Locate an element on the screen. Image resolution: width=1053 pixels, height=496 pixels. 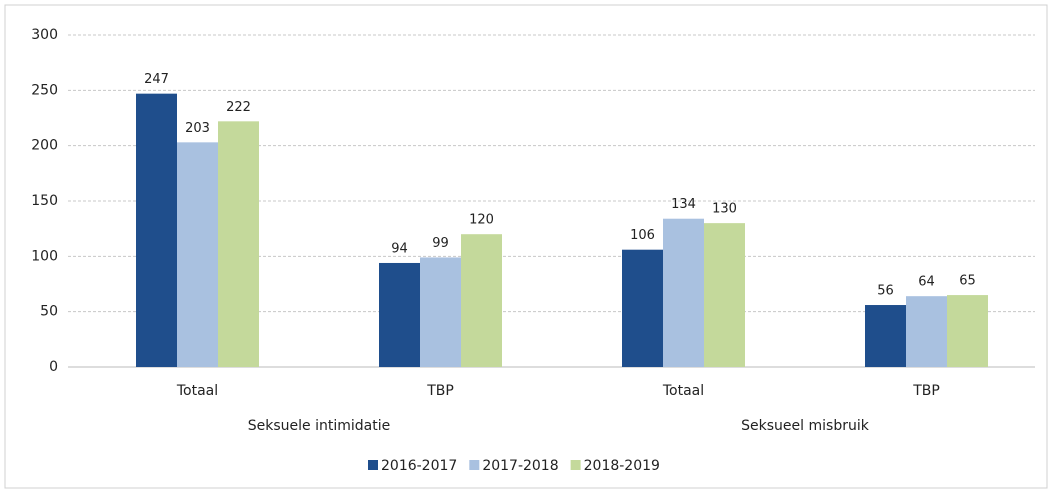
value-label: 106 is located at coordinates (642, 235).